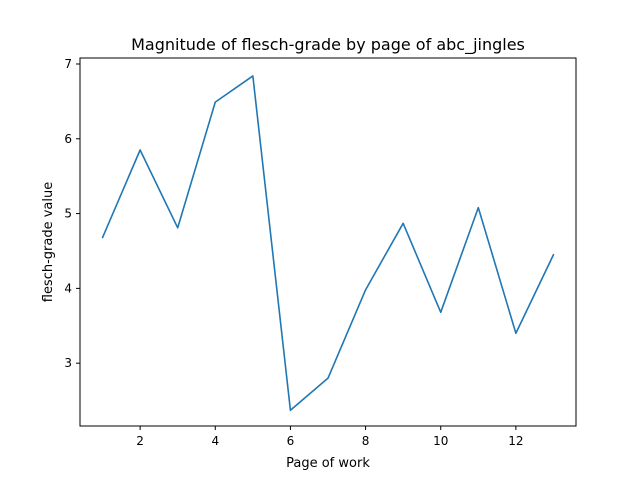 This screenshot has height=480, width=640. I want to click on y-axis: 3 4 5 6 7, so click(72, 213).